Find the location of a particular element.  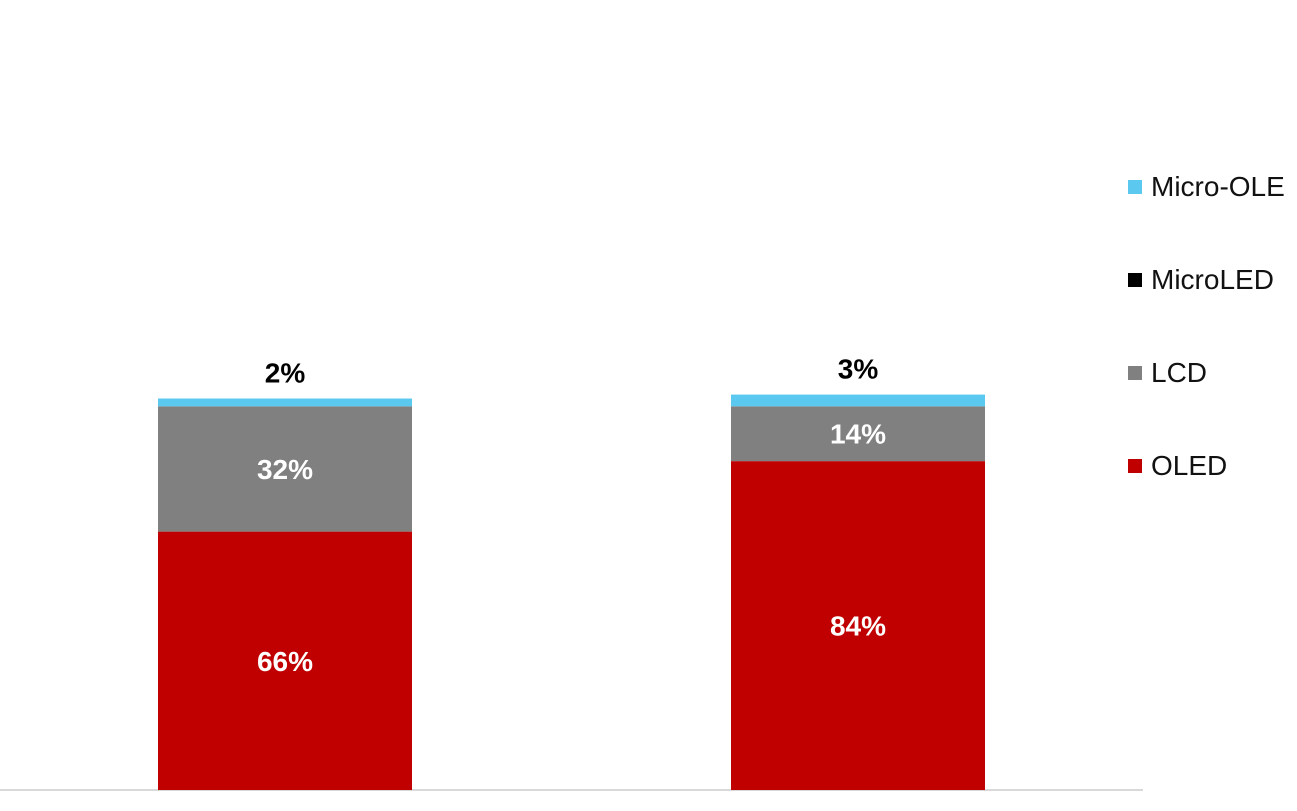

legend-item-microled: MicroLED is located at coordinates (1212, 279).